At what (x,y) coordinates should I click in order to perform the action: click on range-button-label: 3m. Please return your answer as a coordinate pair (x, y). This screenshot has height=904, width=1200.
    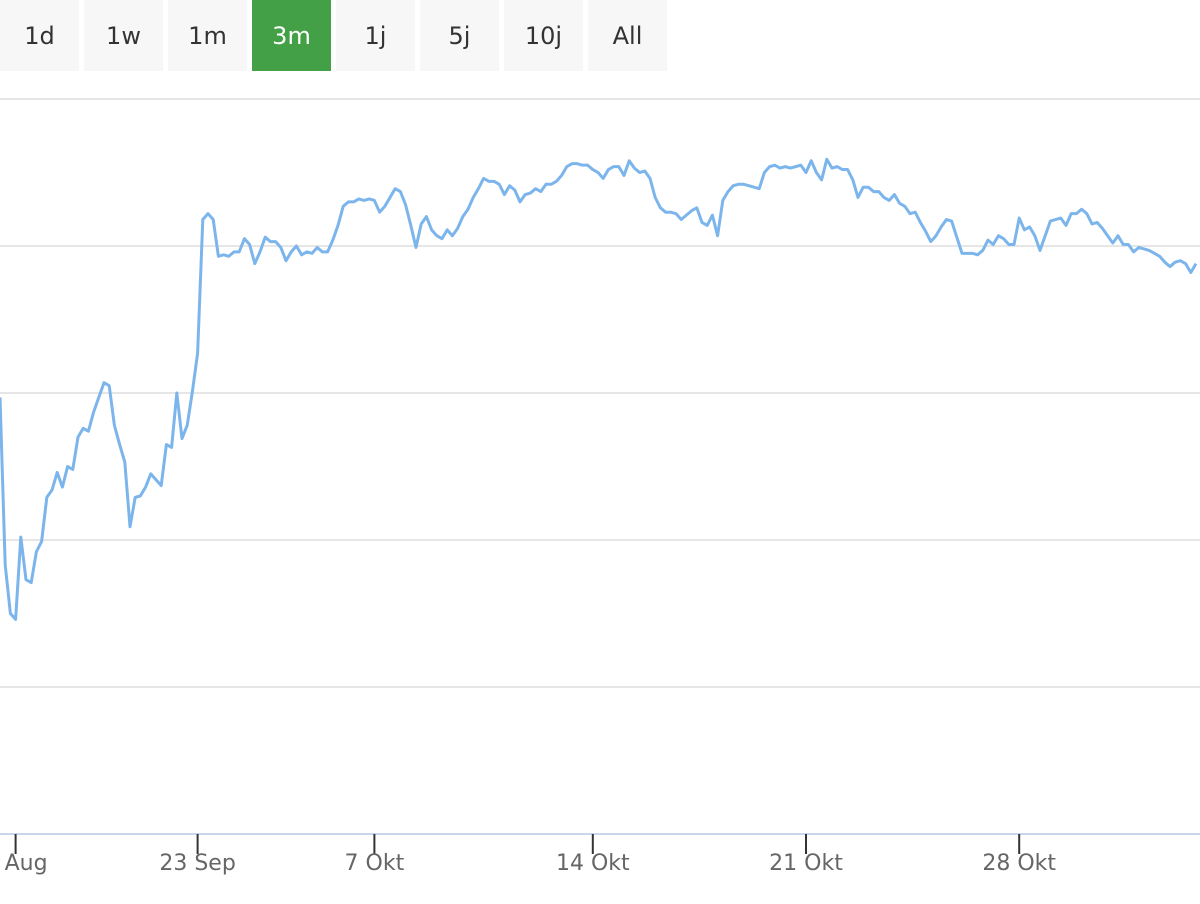
    Looking at the image, I should click on (291, 36).